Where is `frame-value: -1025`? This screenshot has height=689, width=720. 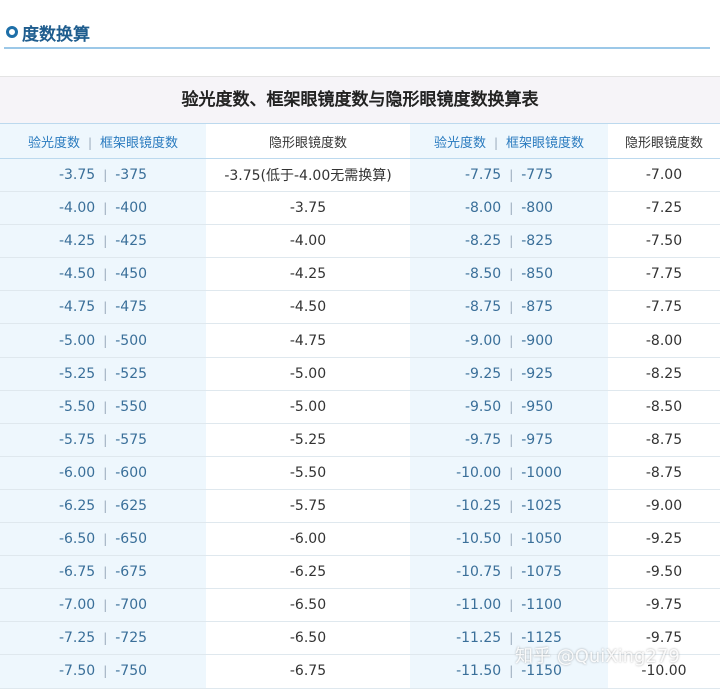
frame-value: -1025 is located at coordinates (541, 505).